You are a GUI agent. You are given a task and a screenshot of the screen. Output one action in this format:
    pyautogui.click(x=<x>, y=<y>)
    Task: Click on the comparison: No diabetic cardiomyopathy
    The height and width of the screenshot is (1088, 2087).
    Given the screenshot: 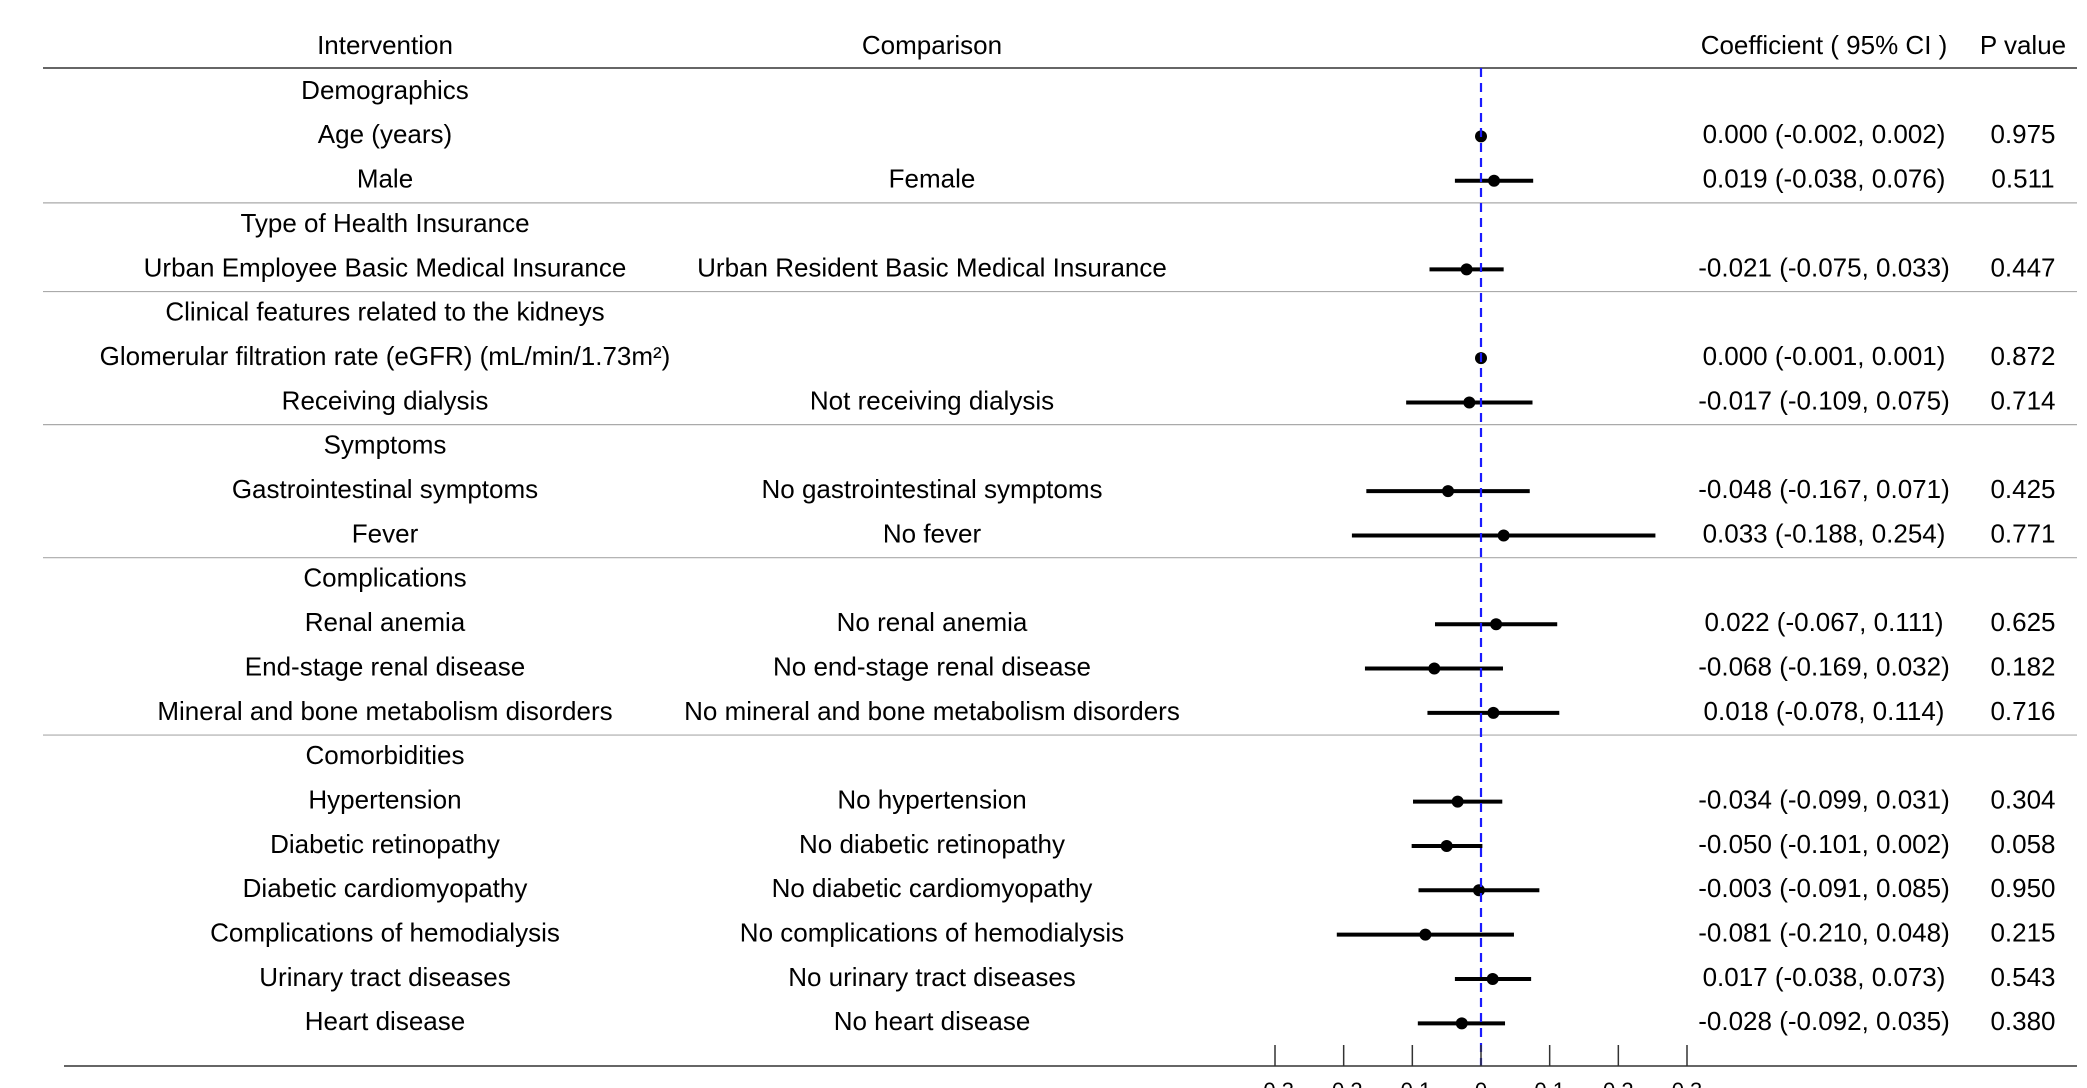 What is the action you would take?
    pyautogui.click(x=932, y=888)
    